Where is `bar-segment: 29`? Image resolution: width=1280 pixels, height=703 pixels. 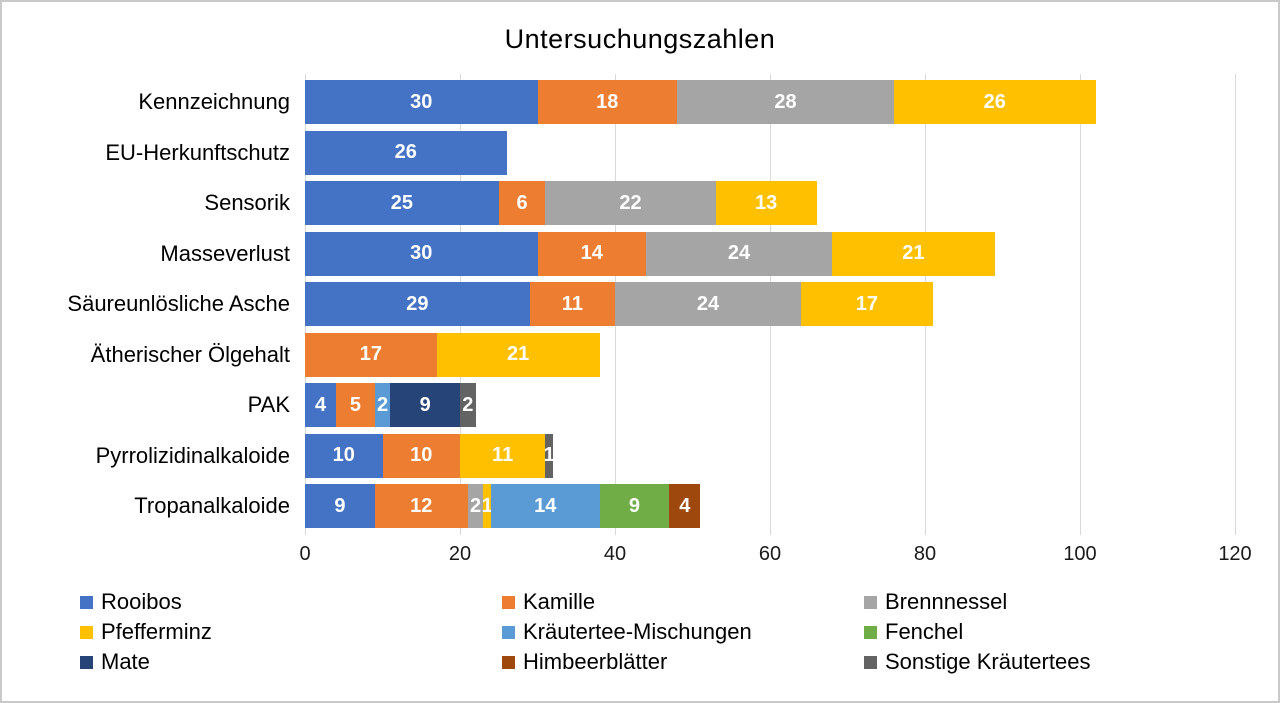
bar-segment: 29 is located at coordinates (417, 304).